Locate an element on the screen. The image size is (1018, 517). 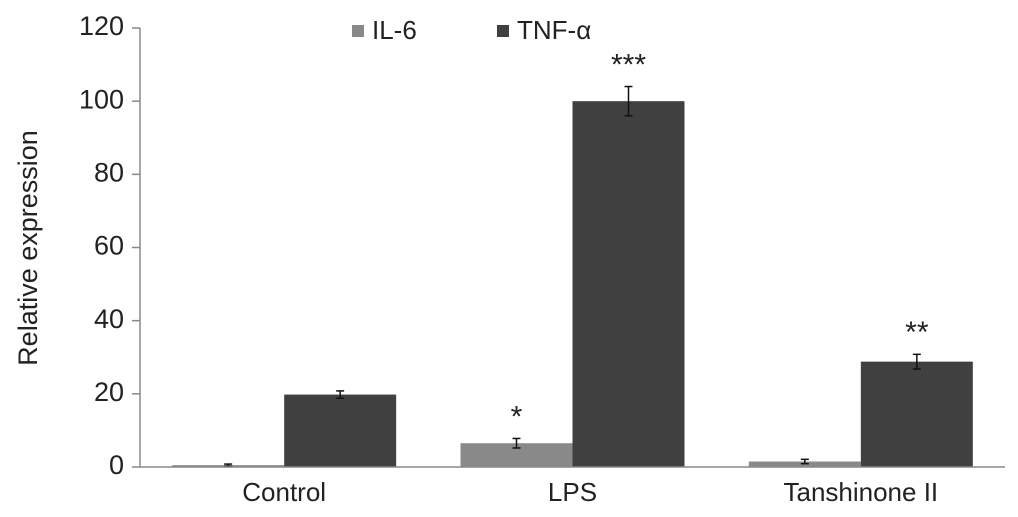
annotation: *** is located at coordinates (628, 64).